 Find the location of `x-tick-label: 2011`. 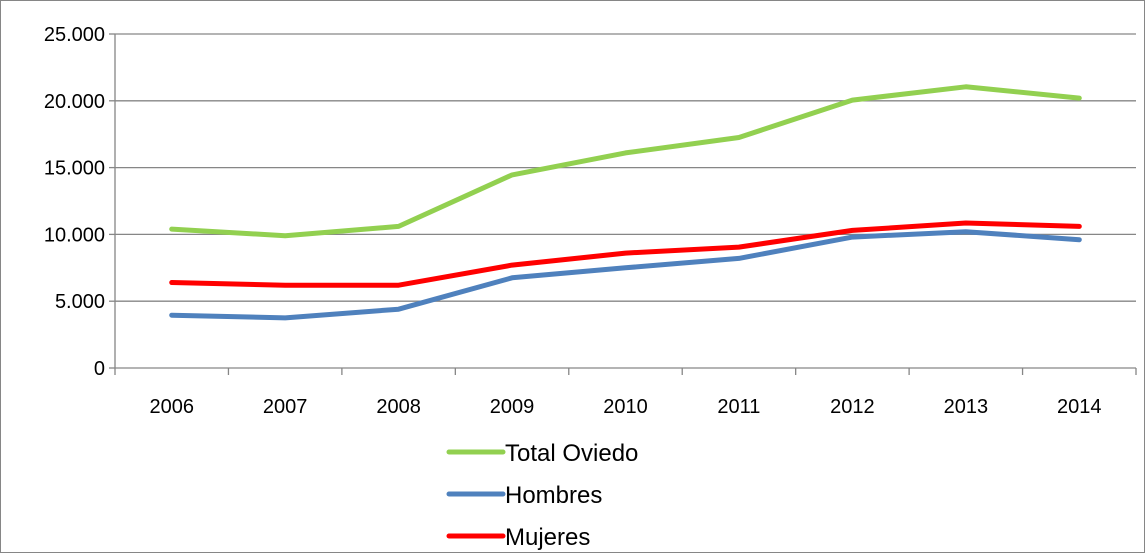

x-tick-label: 2011 is located at coordinates (738, 407).